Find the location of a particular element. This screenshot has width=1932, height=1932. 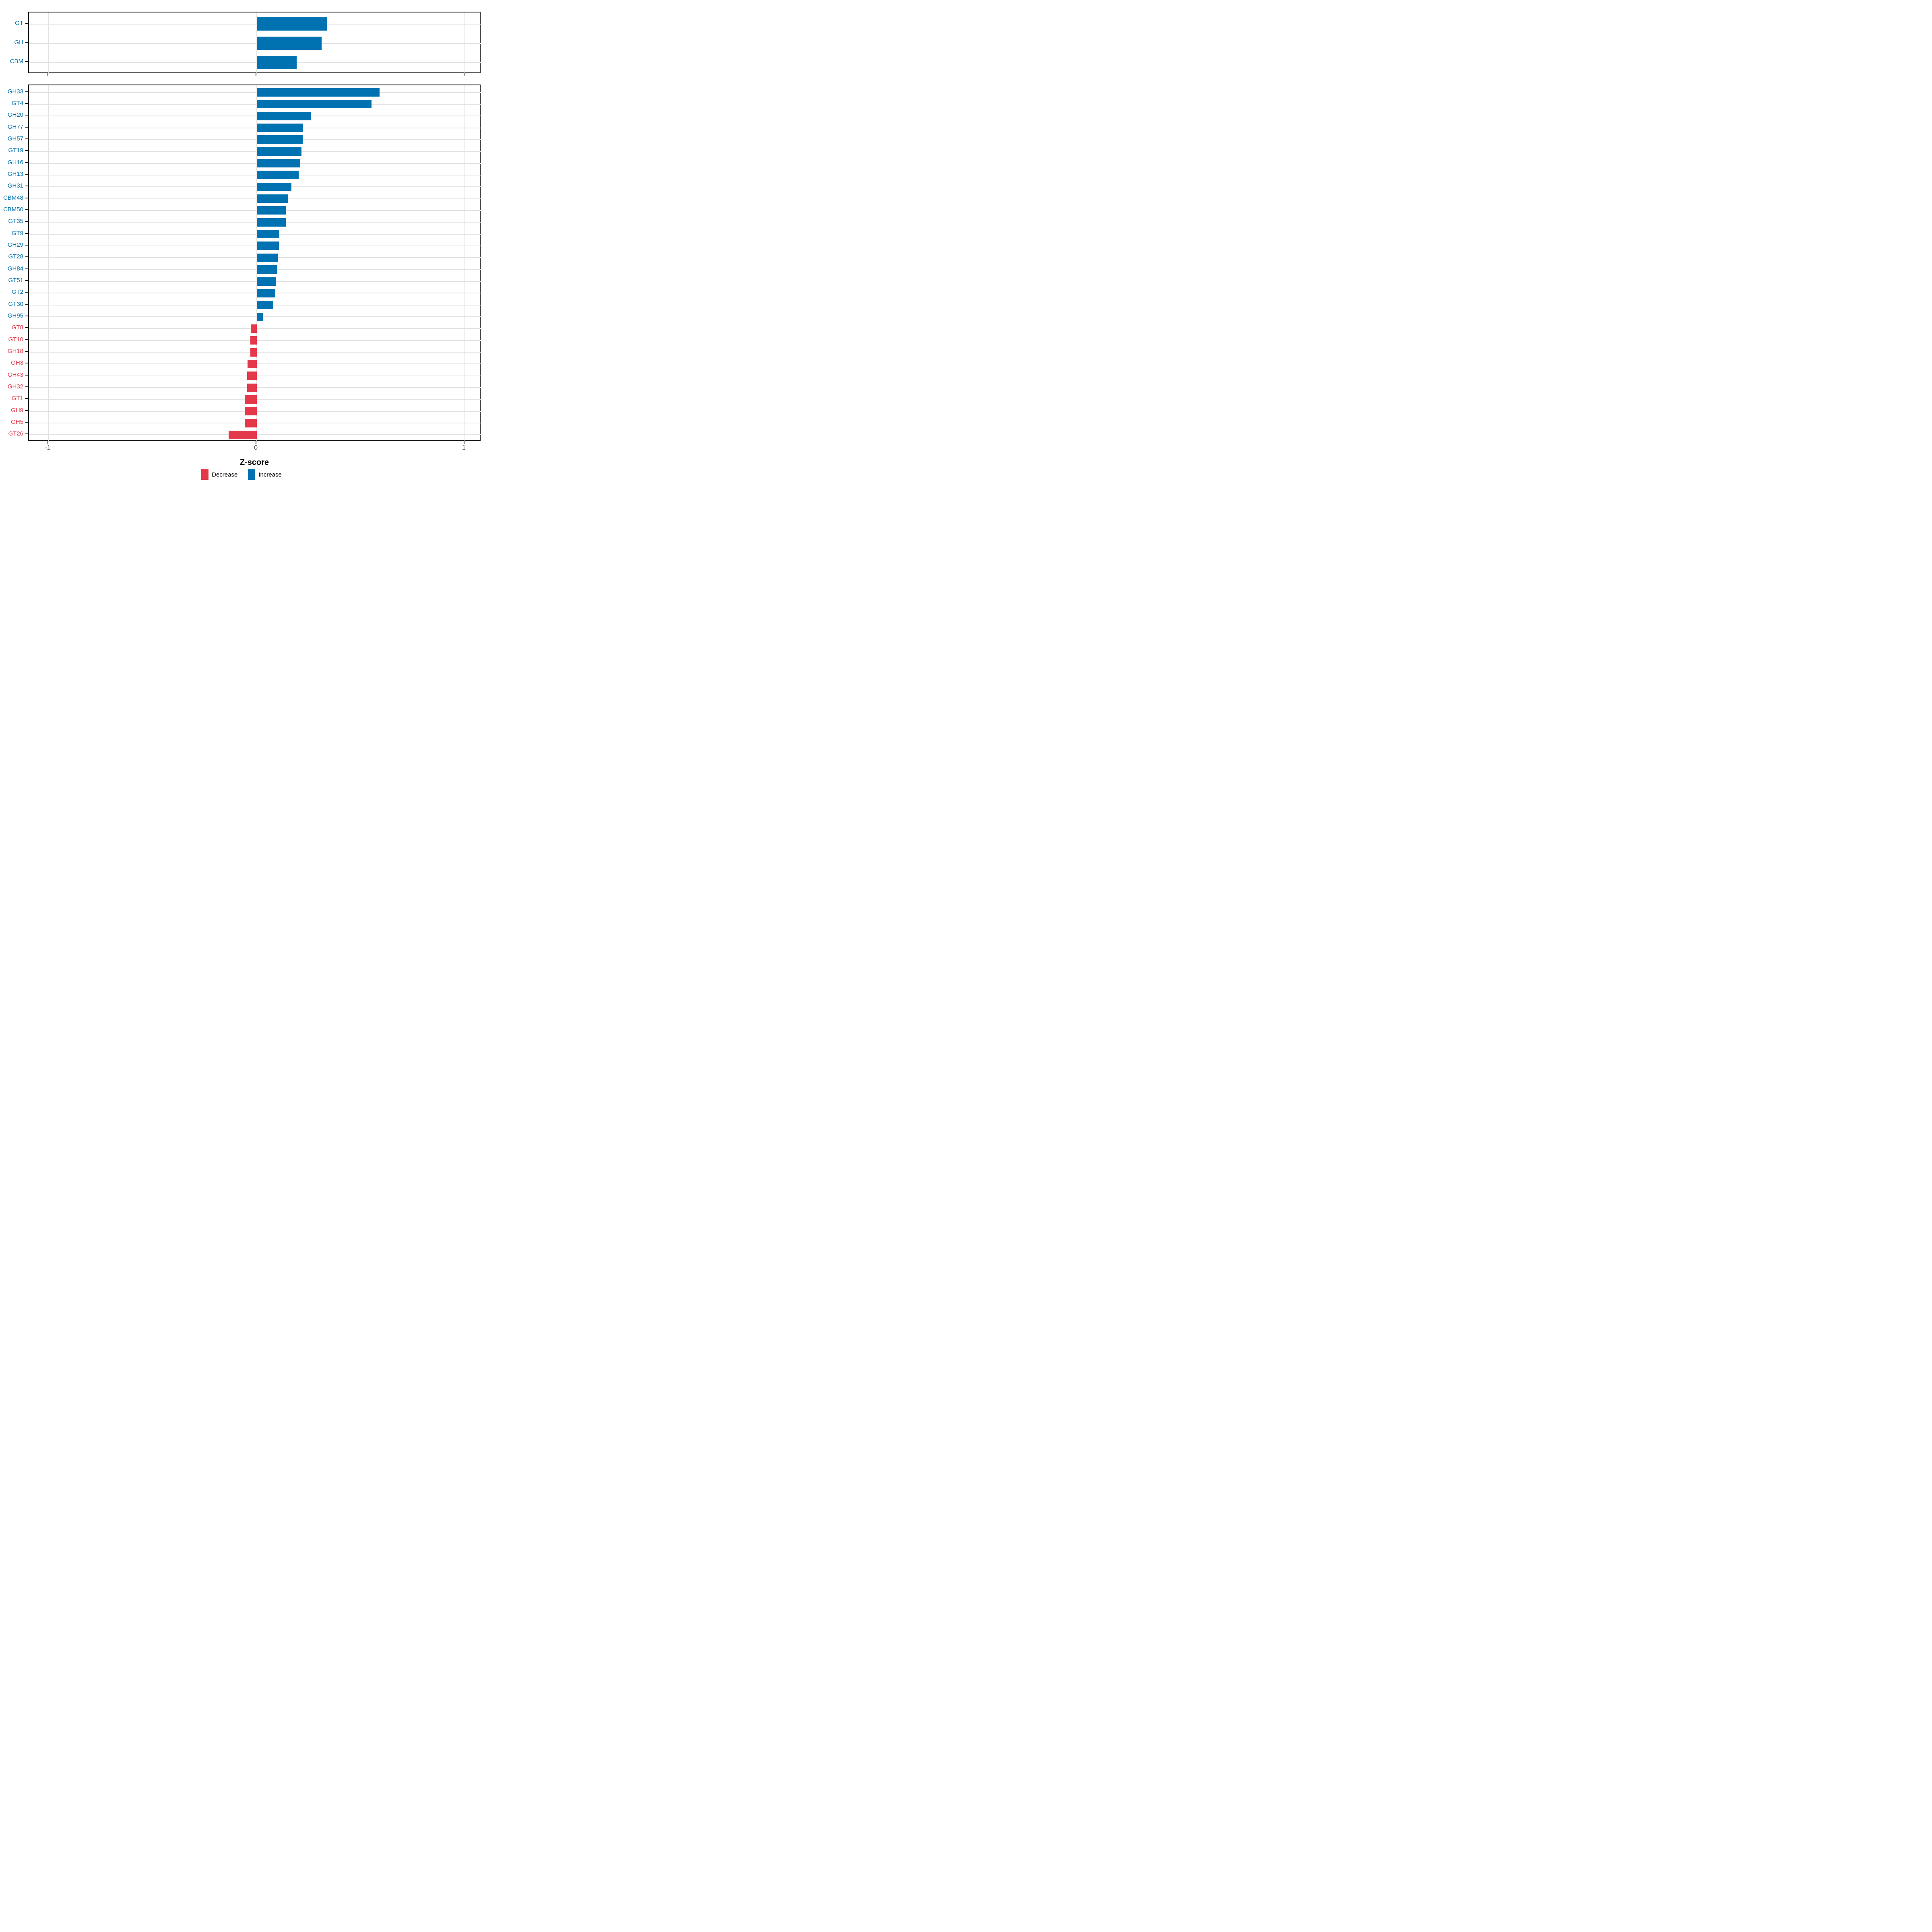

y-axis-label-GH16: GH16 is located at coordinates (15, 162).